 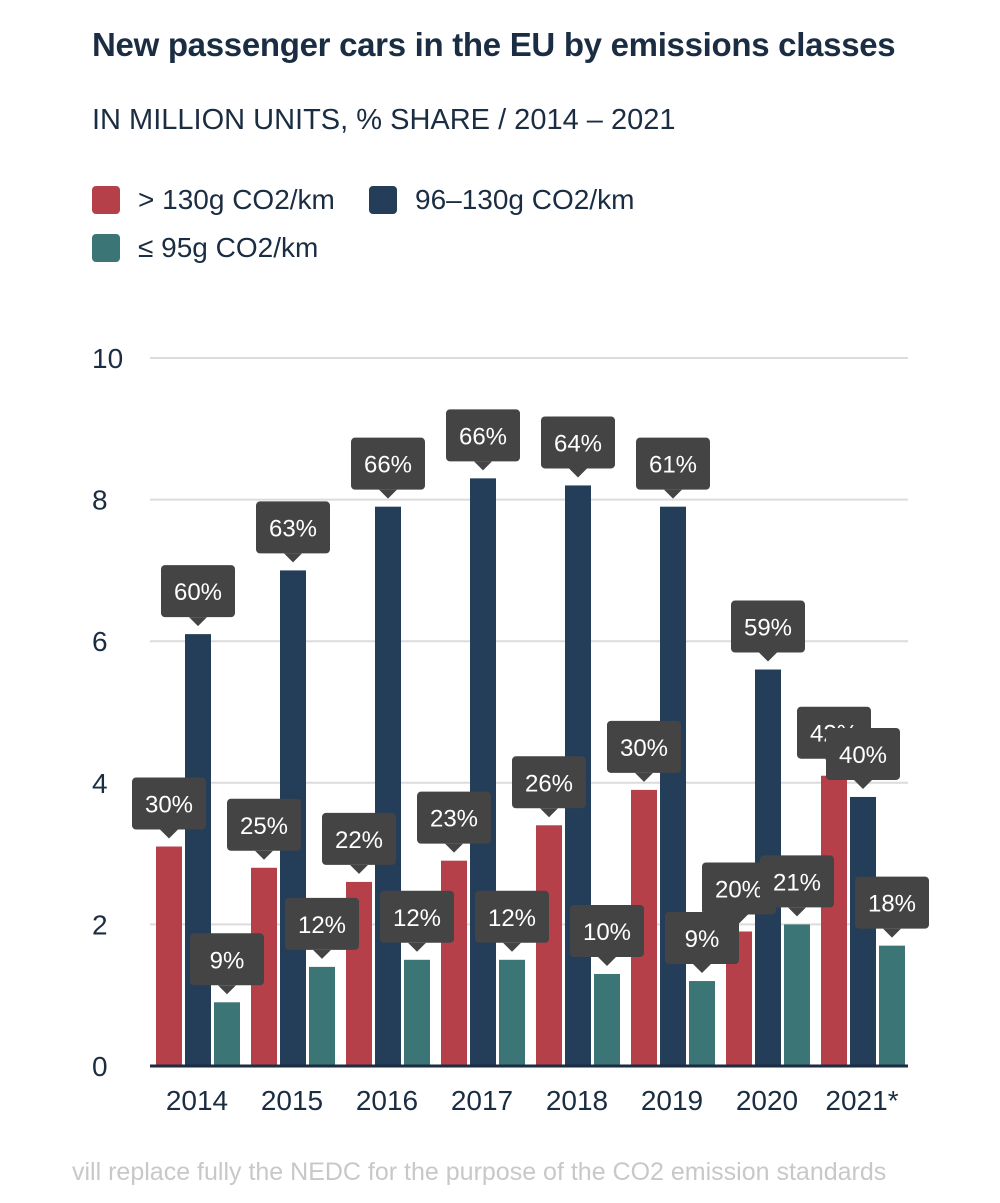 I want to click on y-tick-label: 6, so click(x=100, y=641).